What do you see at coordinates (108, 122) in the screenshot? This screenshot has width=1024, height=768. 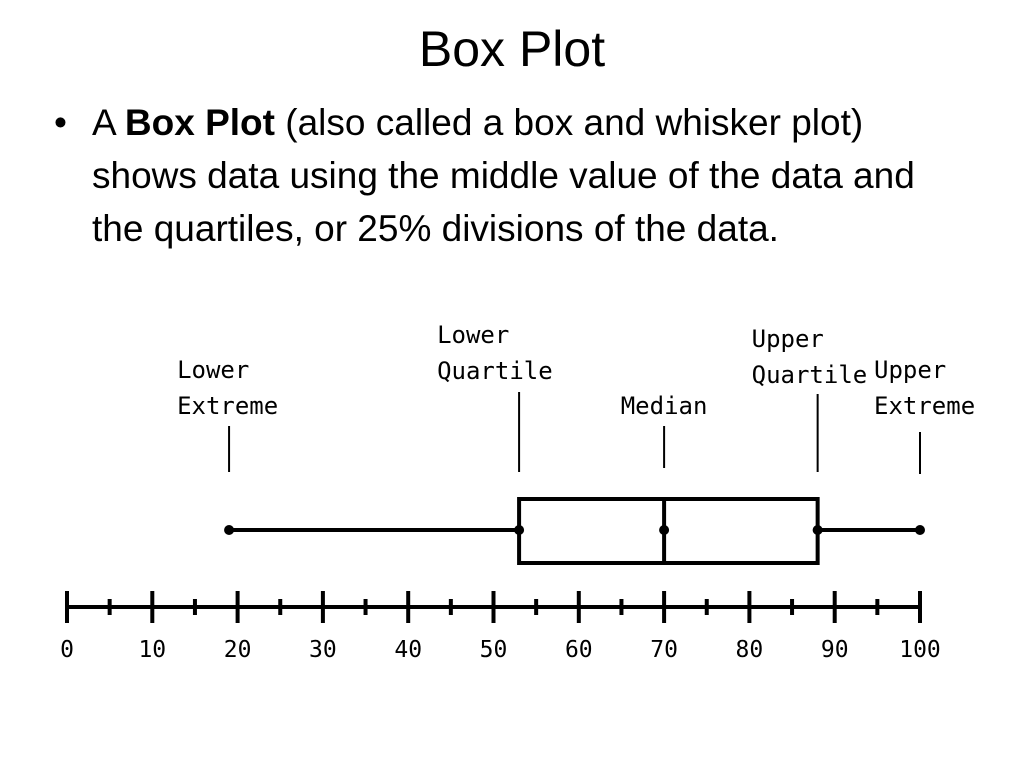 I see `bullet-lead: A` at bounding box center [108, 122].